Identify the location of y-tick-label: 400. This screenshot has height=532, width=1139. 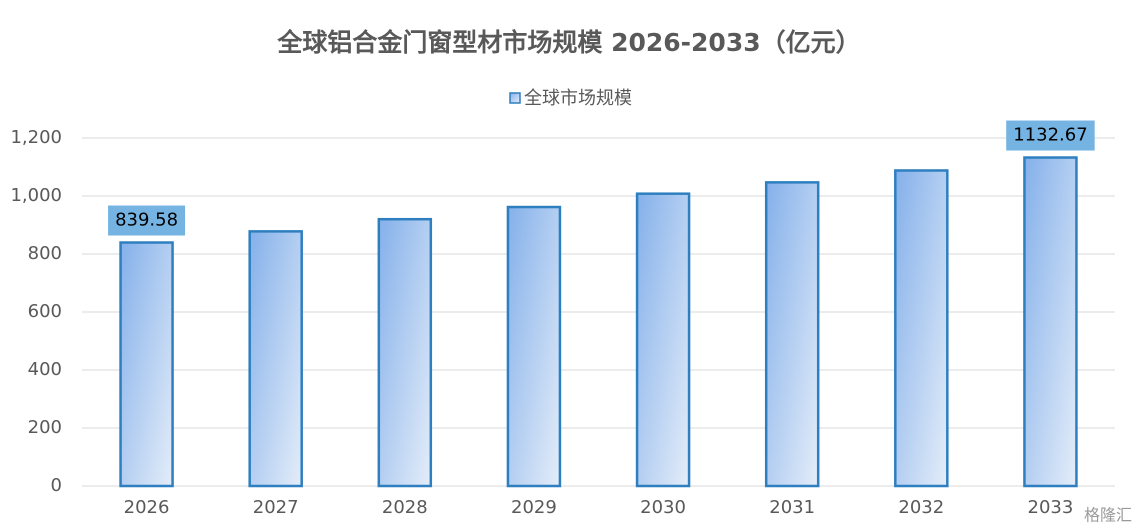
(45, 369).